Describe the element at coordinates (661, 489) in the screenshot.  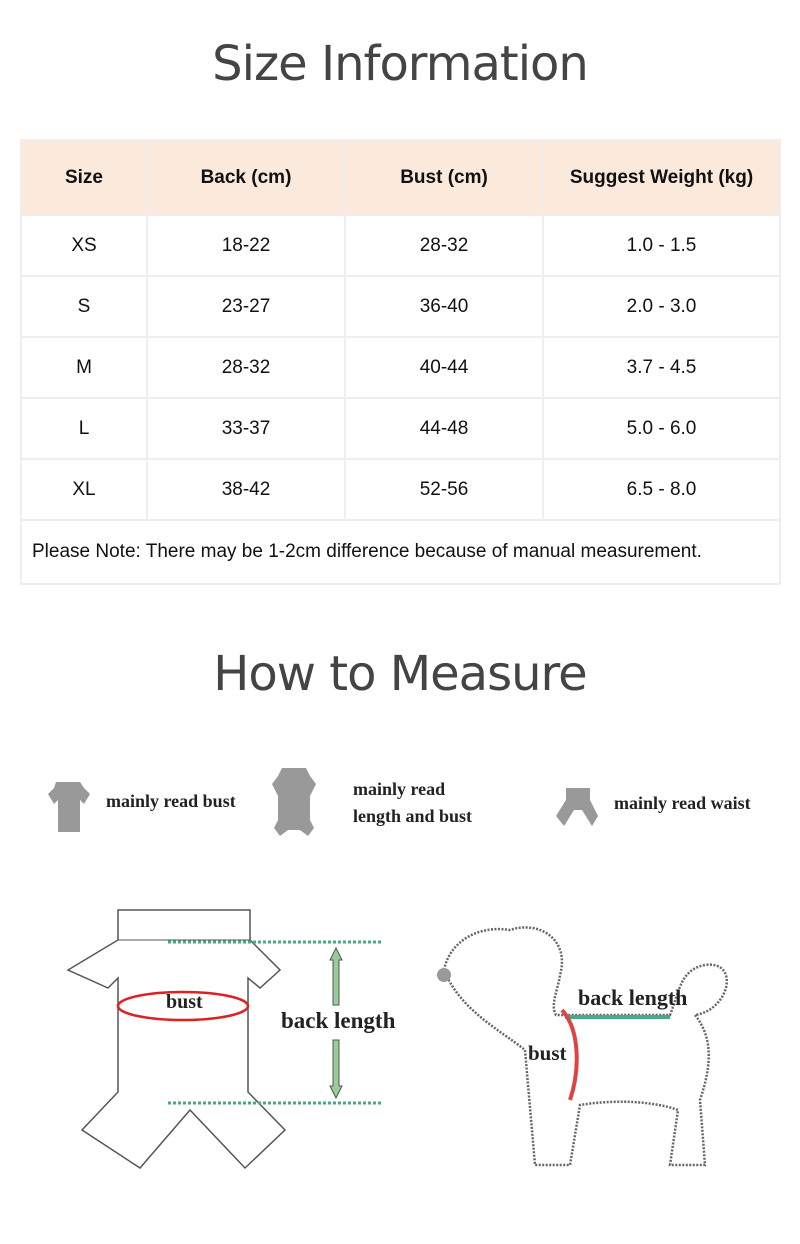
I see `weight-cell: 6.5 - 8.0` at that location.